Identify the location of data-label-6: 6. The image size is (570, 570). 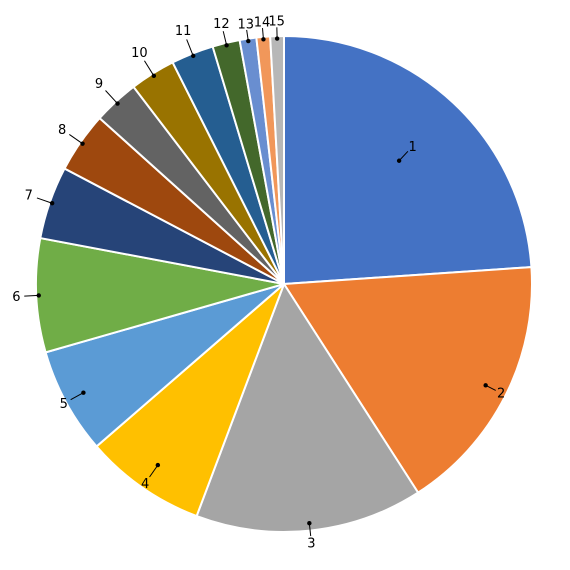
(16, 297).